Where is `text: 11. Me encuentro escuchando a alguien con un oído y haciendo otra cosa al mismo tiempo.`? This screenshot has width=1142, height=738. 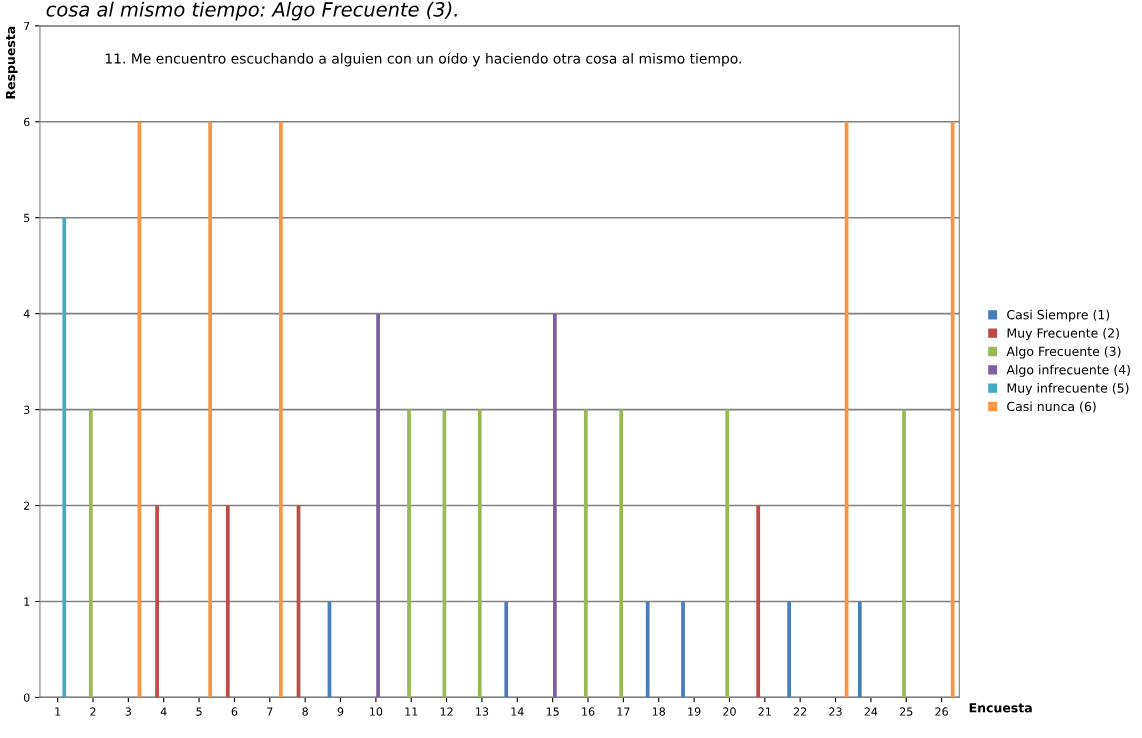 text: 11. Me encuentro escuchando a alguien con un oído y haciendo otra cosa al mismo tiempo. is located at coordinates (423, 59).